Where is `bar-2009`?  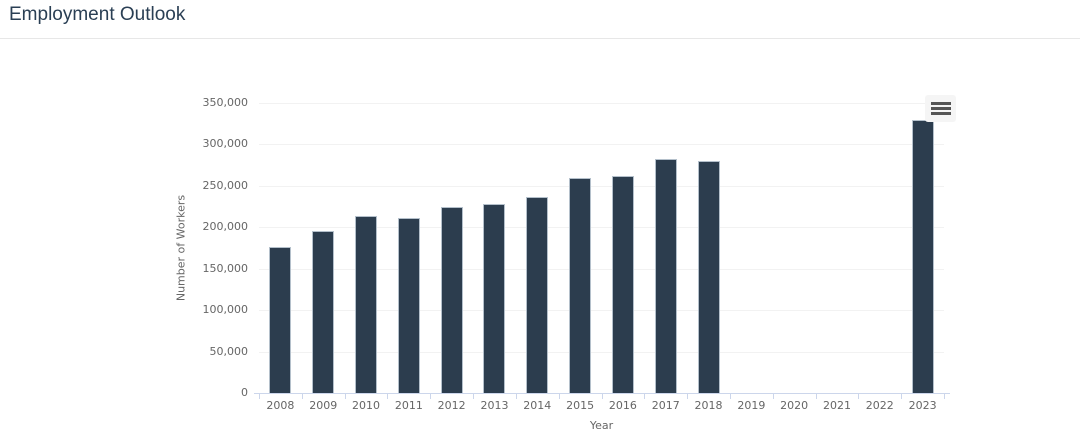
bar-2009 is located at coordinates (323, 312).